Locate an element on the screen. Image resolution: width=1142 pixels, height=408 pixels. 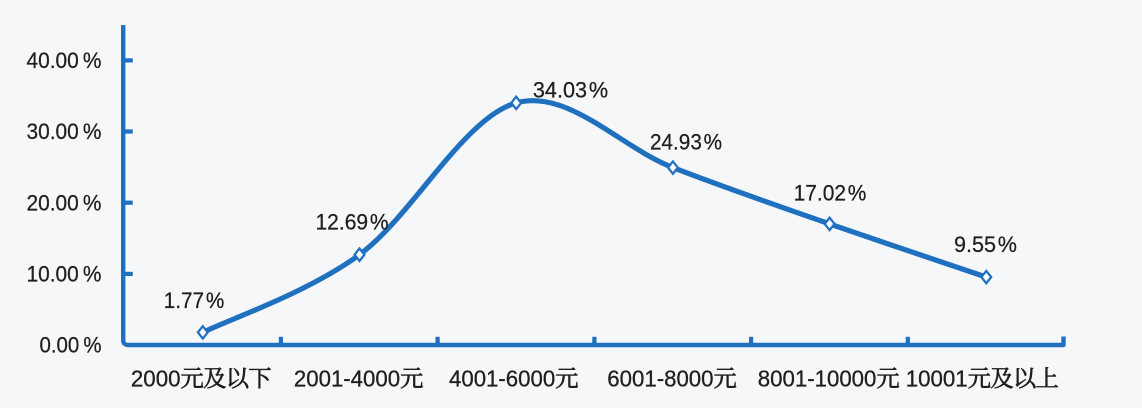
svg-text: 8001-10000 is located at coordinates (817, 379).